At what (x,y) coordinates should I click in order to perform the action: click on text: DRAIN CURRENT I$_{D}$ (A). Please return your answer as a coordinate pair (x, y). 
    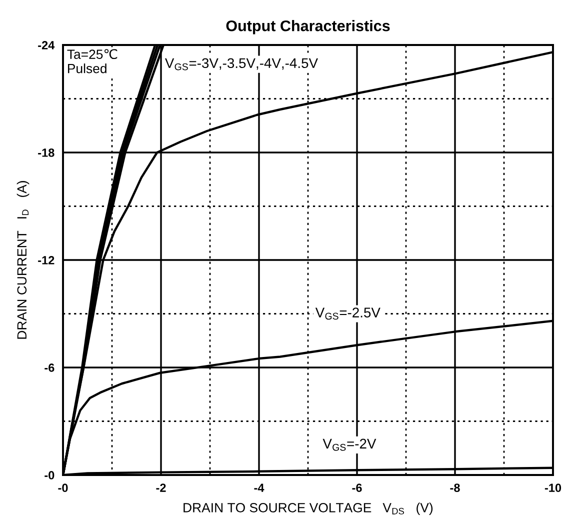
    Looking at the image, I should click on (23, 260).